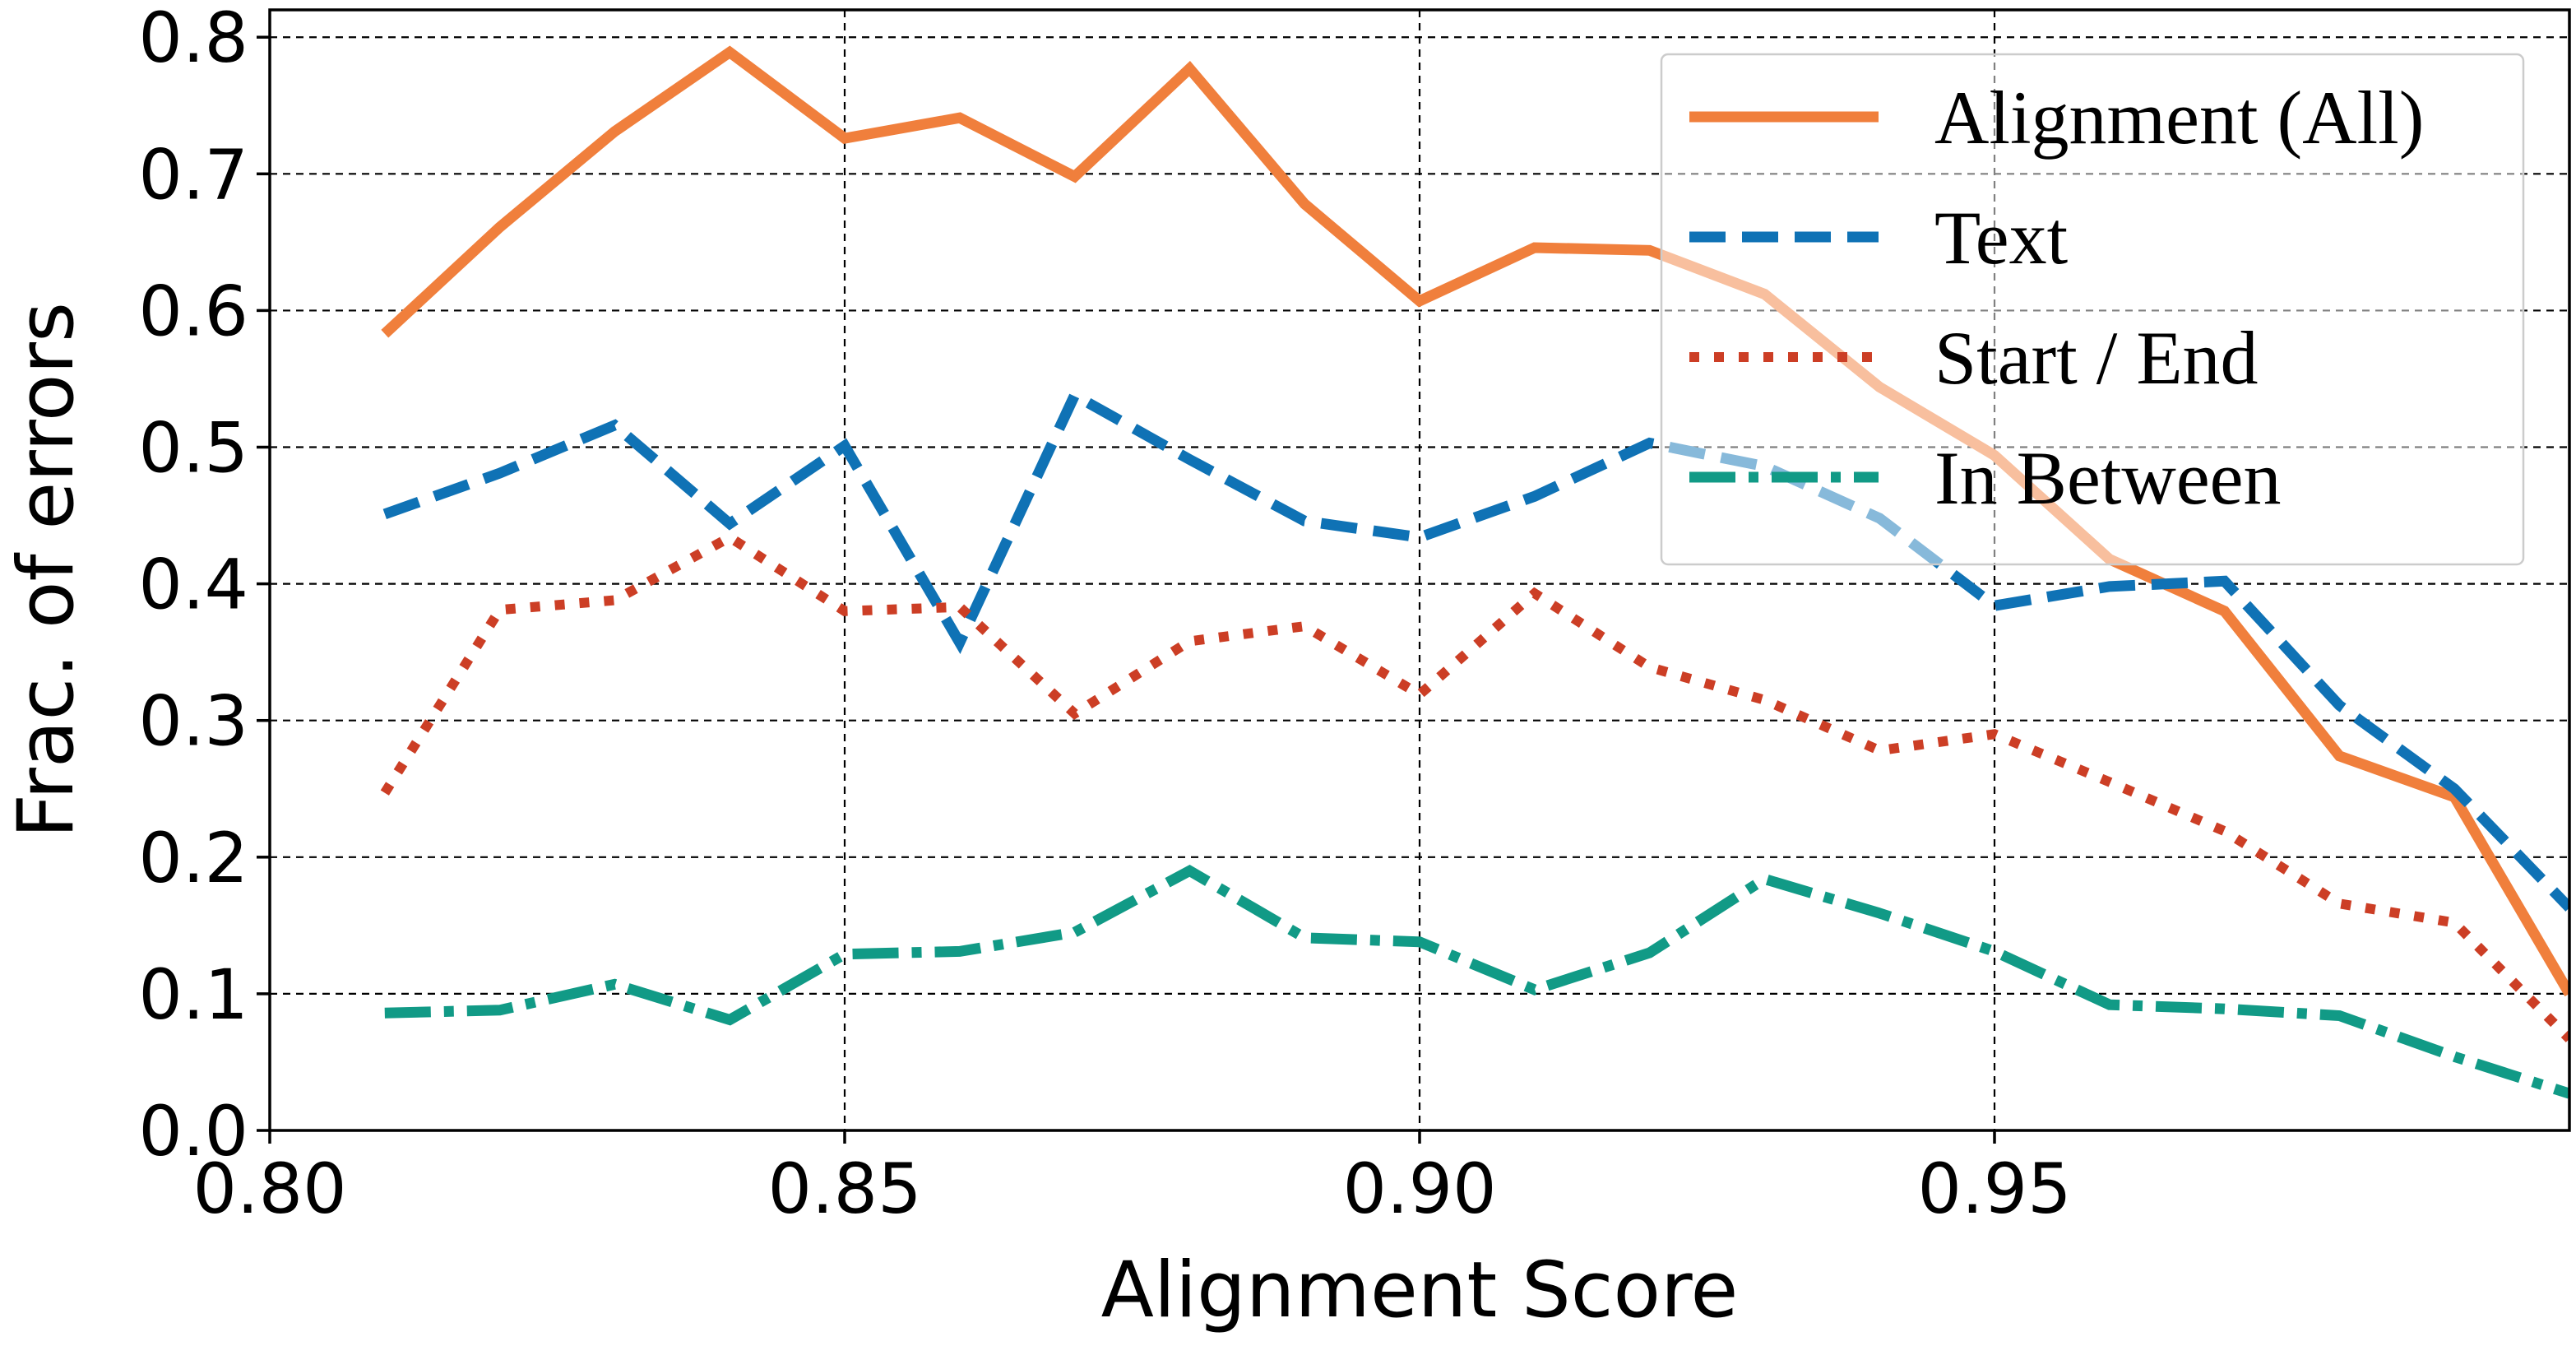 The height and width of the screenshot is (1346, 2576). I want to click on x-tick-label: 0.85, so click(844, 1189).